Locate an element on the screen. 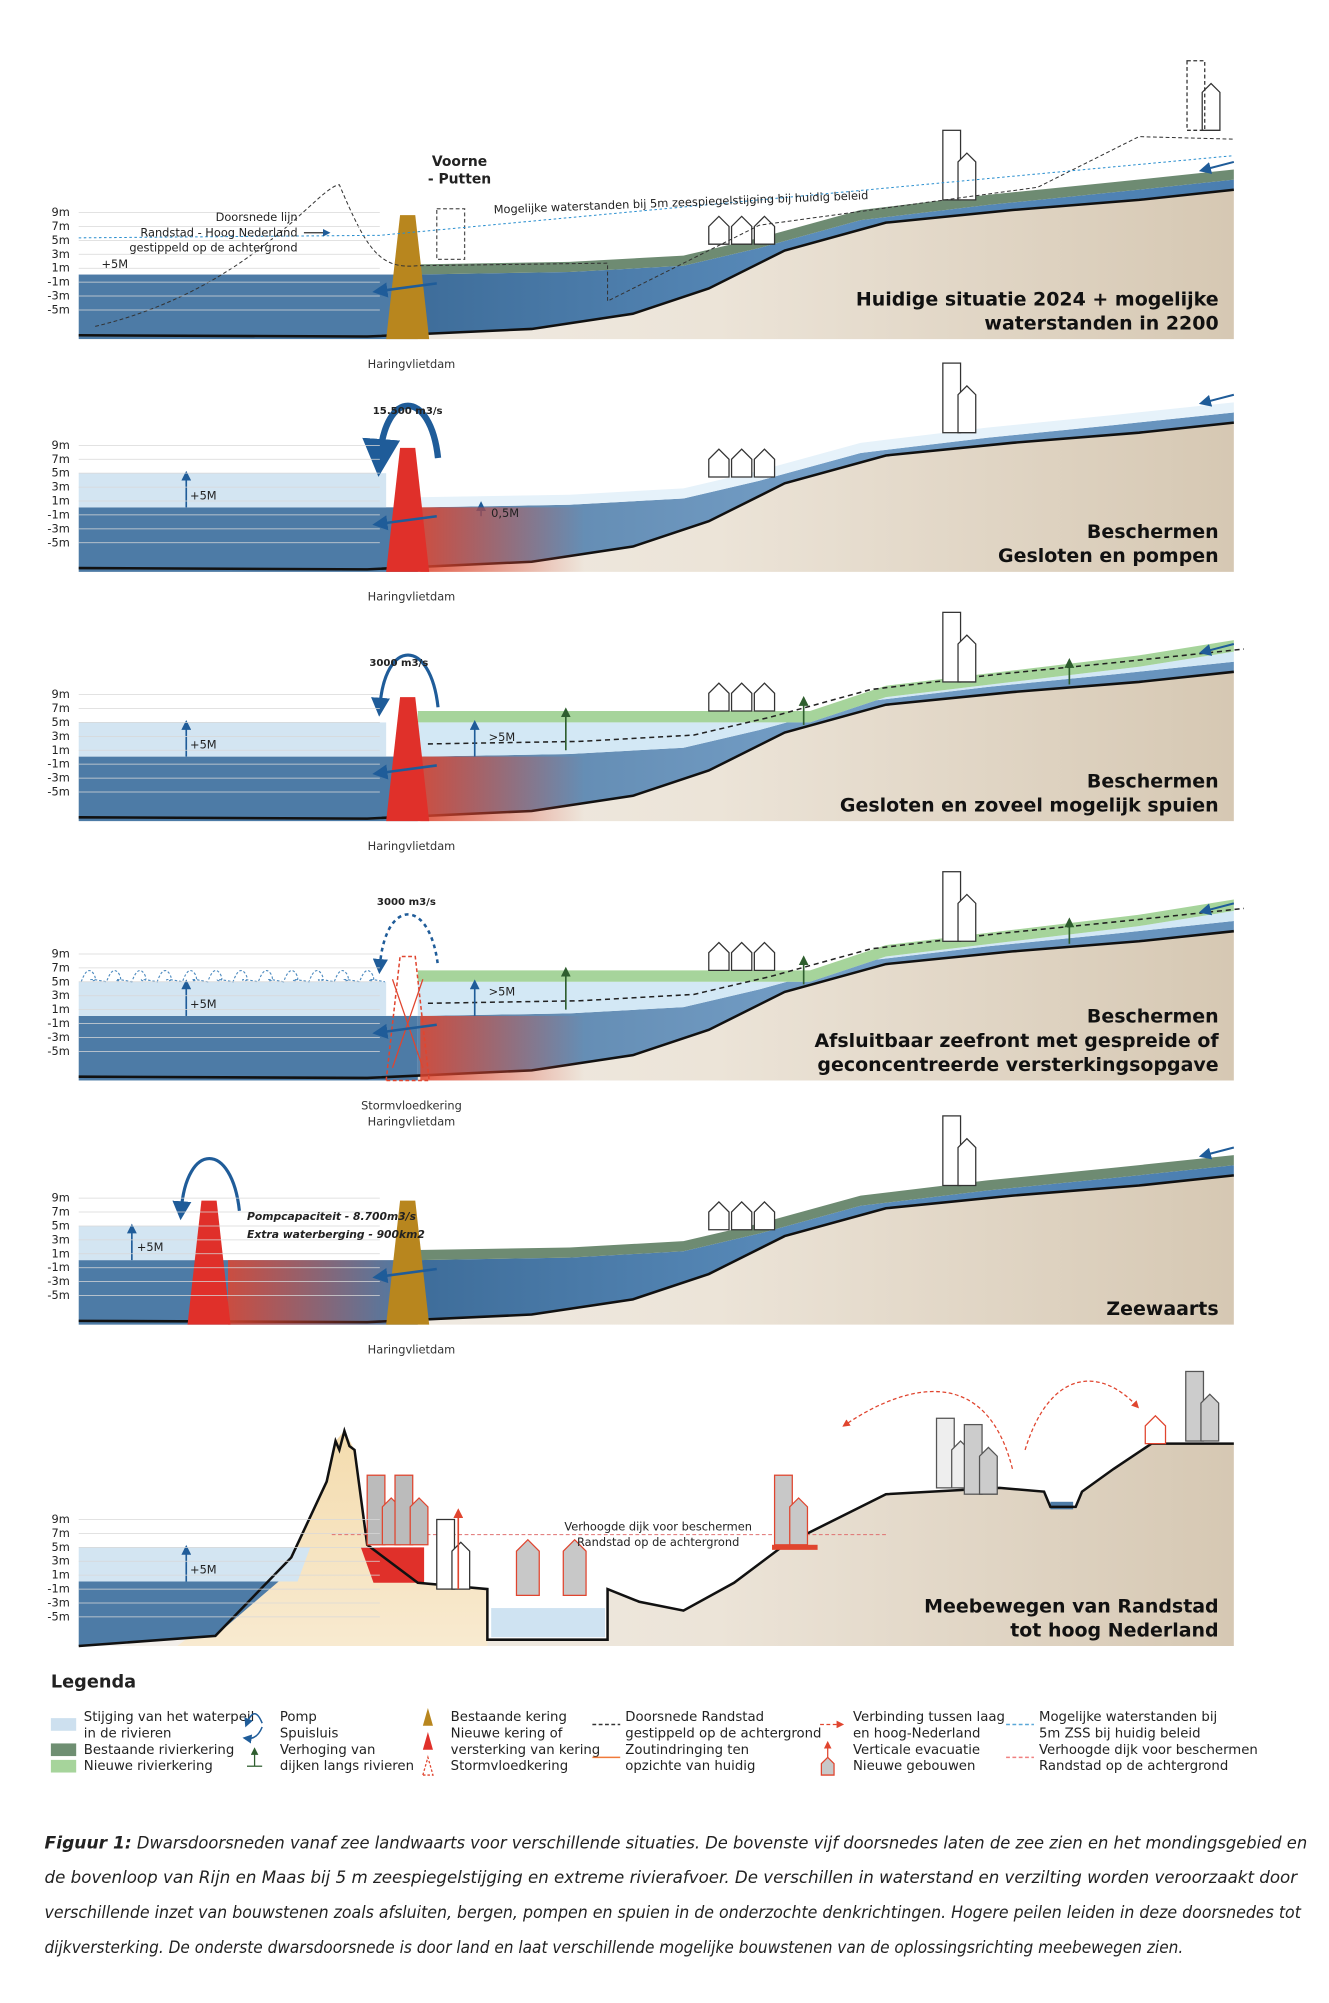 The width and height of the screenshot is (1329, 2003). annotation: gestippeld op de achtergrond is located at coordinates (213, 247).